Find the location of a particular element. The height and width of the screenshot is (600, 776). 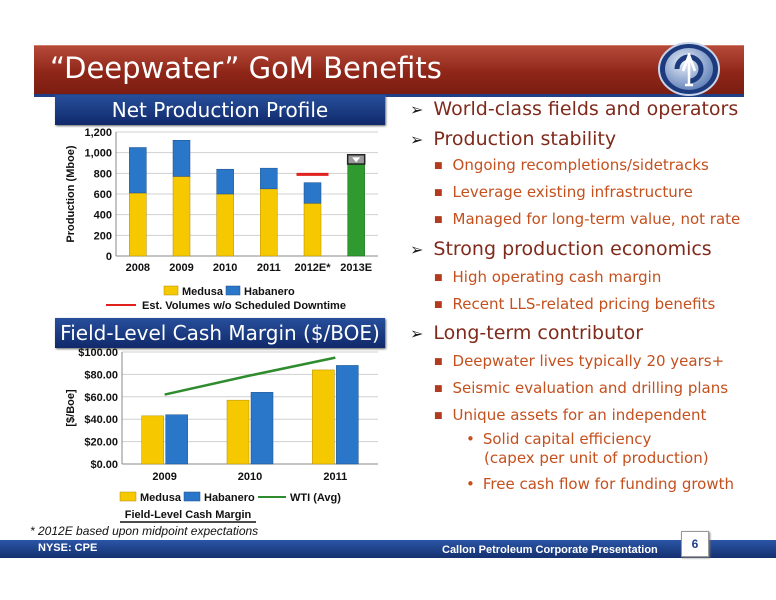

legend-label: WTI (Avg) is located at coordinates (315, 498).